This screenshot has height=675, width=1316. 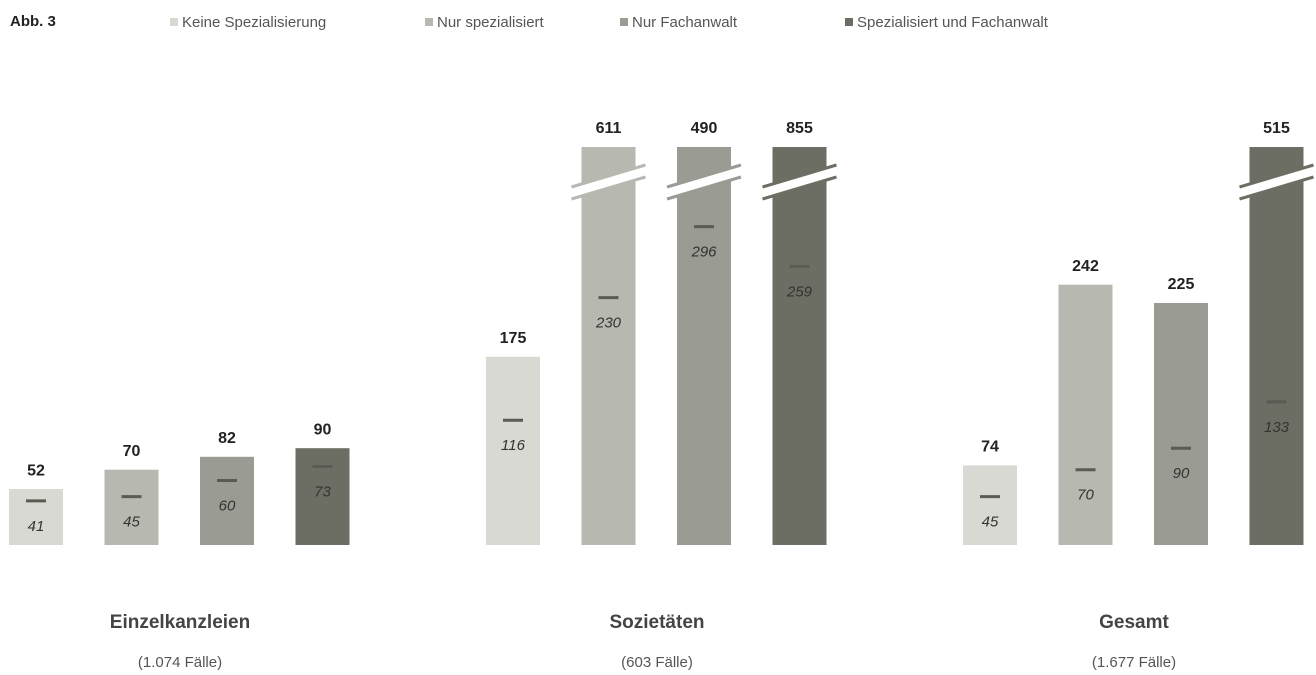 I want to click on legend-label: Nur spezialisiert, so click(x=491, y=22).